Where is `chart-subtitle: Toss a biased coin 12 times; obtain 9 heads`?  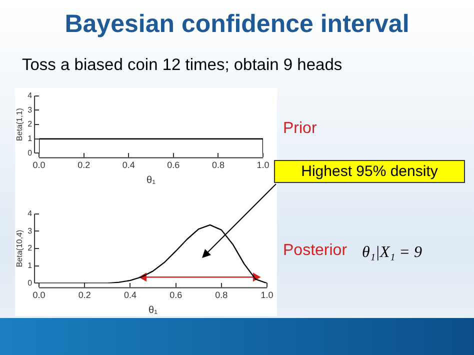 chart-subtitle: Toss a biased coin 12 times; obtain 9 heads is located at coordinates (182, 65).